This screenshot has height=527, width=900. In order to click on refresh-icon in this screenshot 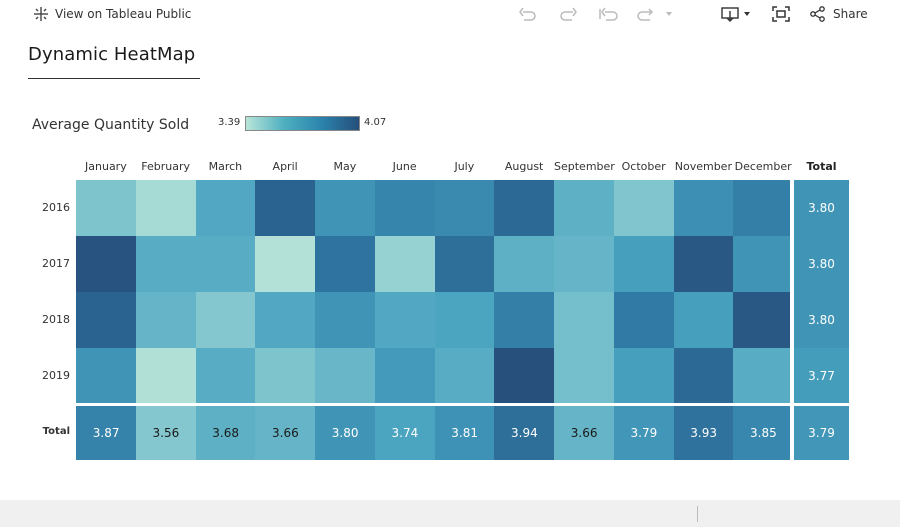, I will do `click(646, 14)`.